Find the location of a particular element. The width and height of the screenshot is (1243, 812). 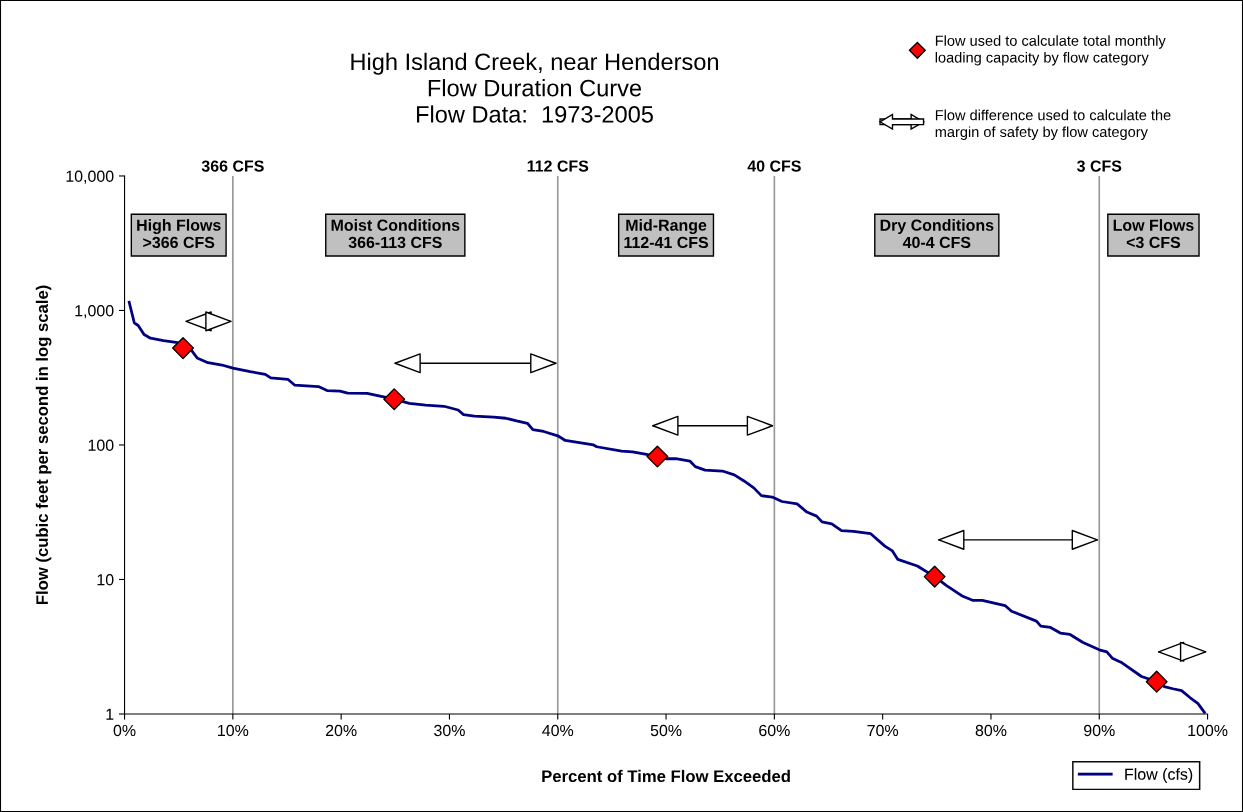

y-tick-label: 10,000 is located at coordinates (90, 177).